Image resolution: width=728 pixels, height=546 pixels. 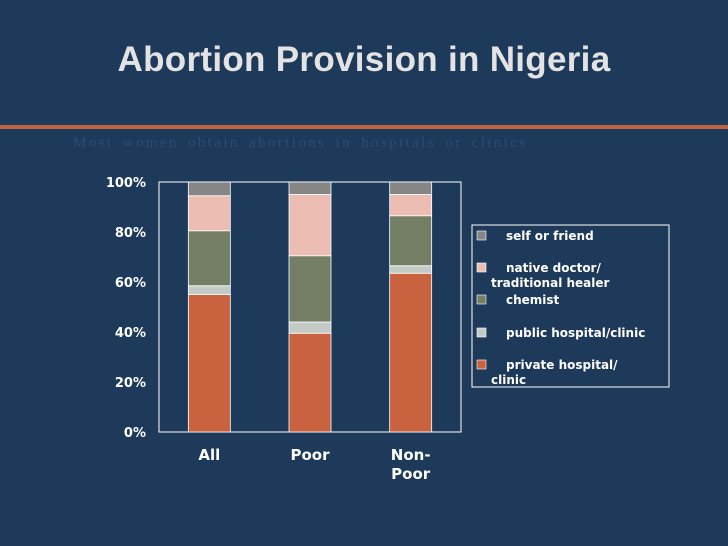 What do you see at coordinates (411, 455) in the screenshot?
I see `x-category-label: Non-` at bounding box center [411, 455].